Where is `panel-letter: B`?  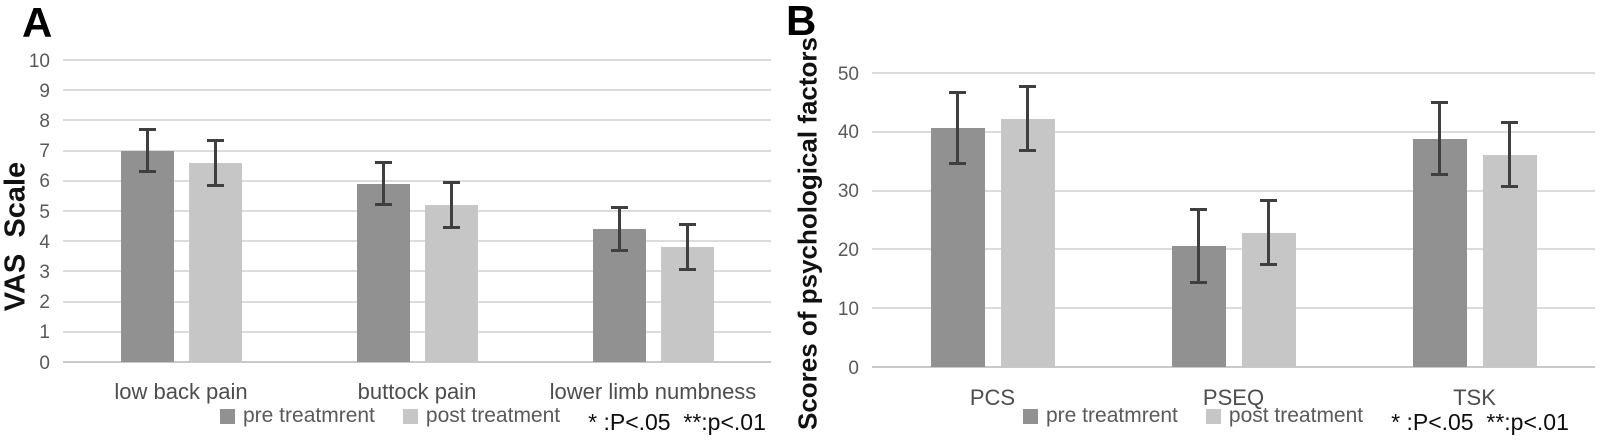
panel-letter: B is located at coordinates (801, 22).